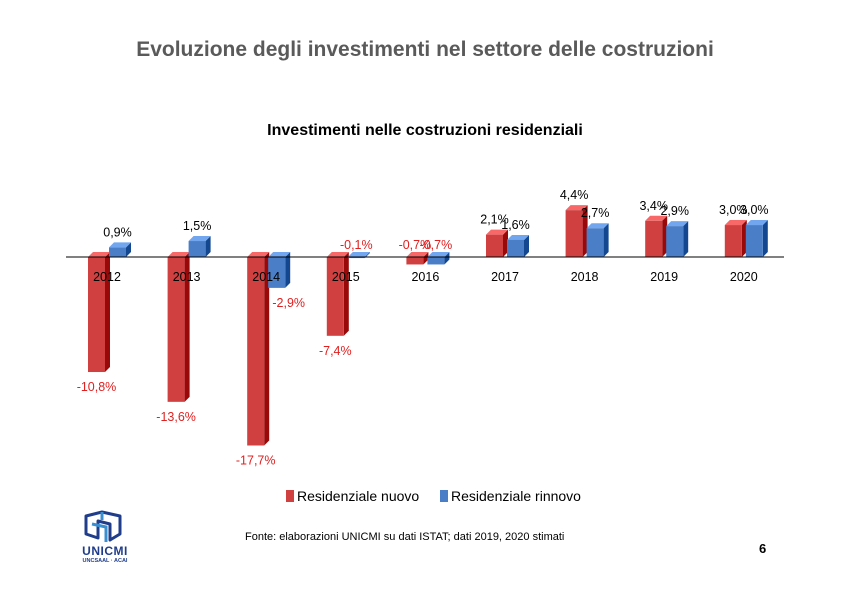 This screenshot has height=601, width=850. I want to click on legend-label-nuovo: Residenziale nuovo, so click(358, 496).